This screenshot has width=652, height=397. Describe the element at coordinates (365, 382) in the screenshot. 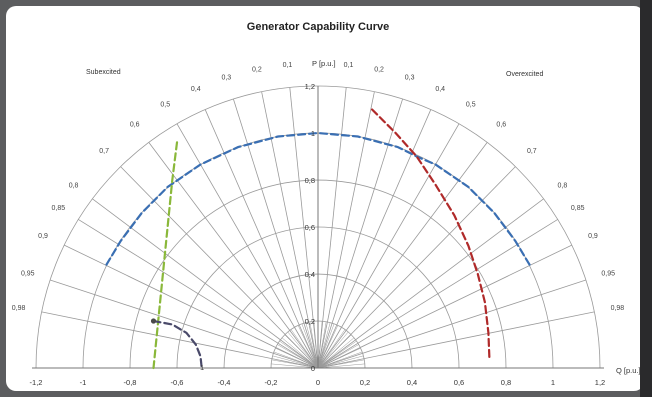

I see `x-tick-label-7: 0,2` at that location.